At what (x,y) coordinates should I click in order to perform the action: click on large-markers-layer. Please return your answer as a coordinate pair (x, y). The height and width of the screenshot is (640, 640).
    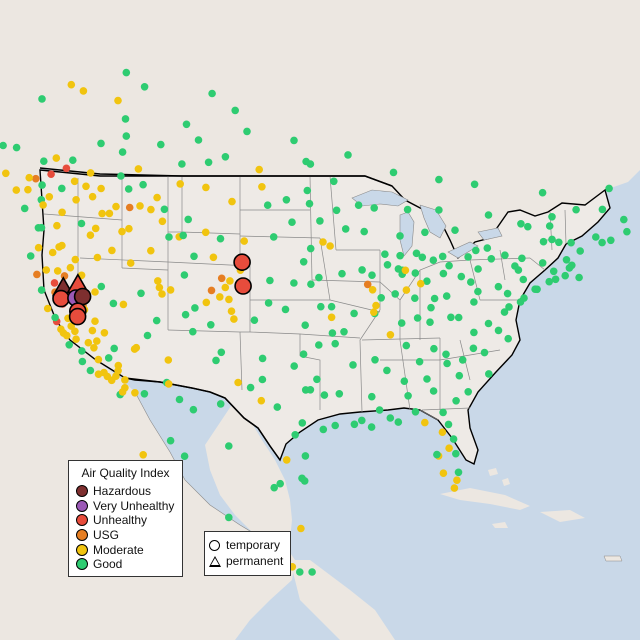
    Looking at the image, I should click on (151, 289).